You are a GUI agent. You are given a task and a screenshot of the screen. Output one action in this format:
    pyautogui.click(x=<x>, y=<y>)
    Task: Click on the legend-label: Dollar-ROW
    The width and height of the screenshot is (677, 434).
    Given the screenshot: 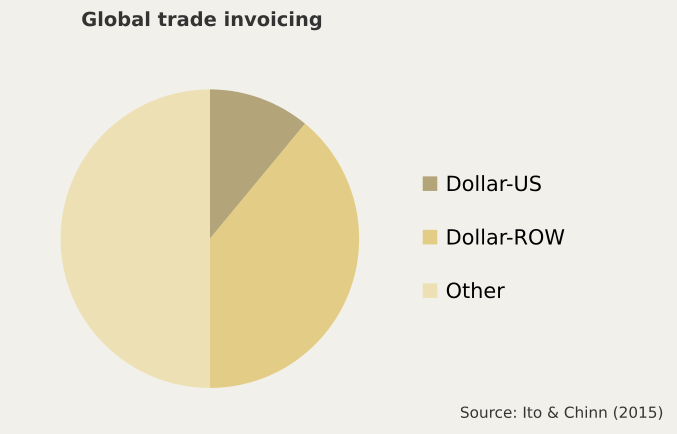 What is the action you would take?
    pyautogui.click(x=506, y=236)
    